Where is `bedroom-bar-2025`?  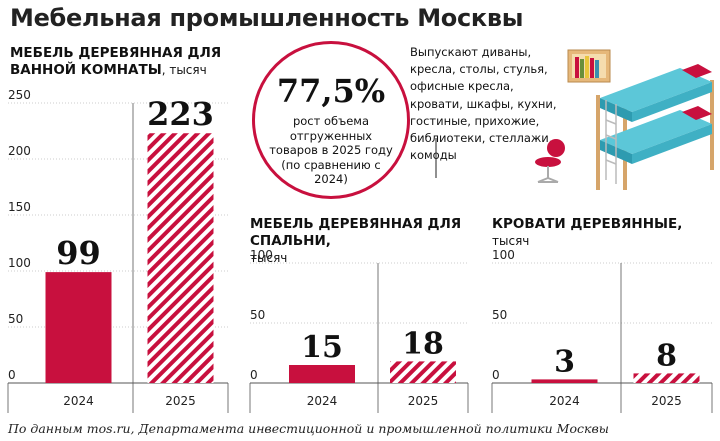
bedroom-bar-2025 is located at coordinates (423, 372).